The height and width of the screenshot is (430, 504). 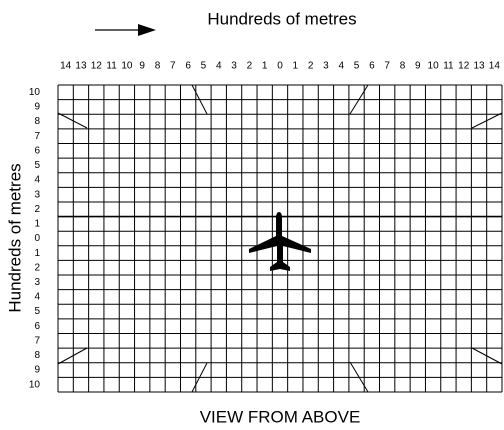 I want to click on arrow-head, so click(x=147, y=30).